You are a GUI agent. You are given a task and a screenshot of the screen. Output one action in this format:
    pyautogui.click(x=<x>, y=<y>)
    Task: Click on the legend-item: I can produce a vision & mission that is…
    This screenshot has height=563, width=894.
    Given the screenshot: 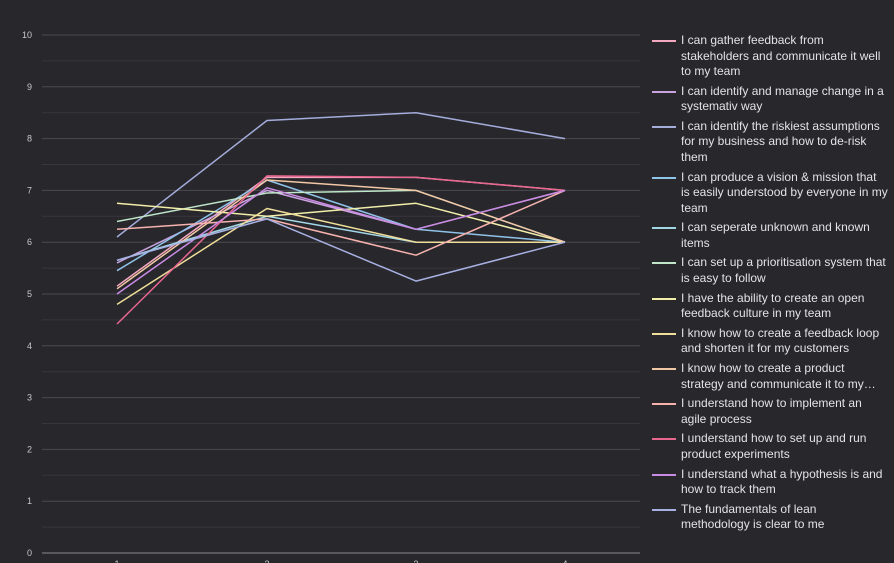 What is the action you would take?
    pyautogui.click(x=770, y=193)
    